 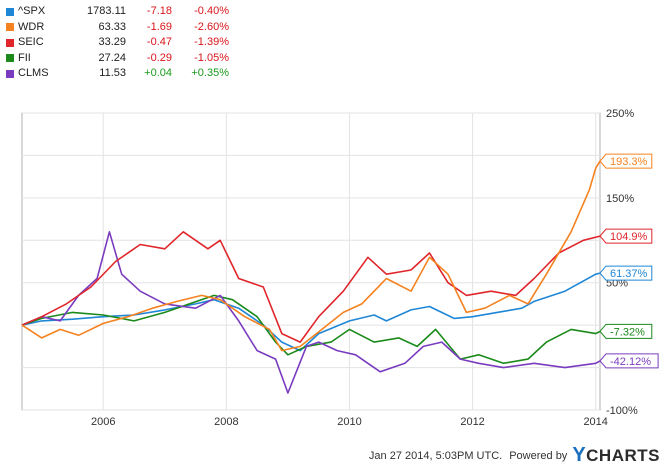 I want to click on x-tick-label: 2014, so click(x=595, y=422).